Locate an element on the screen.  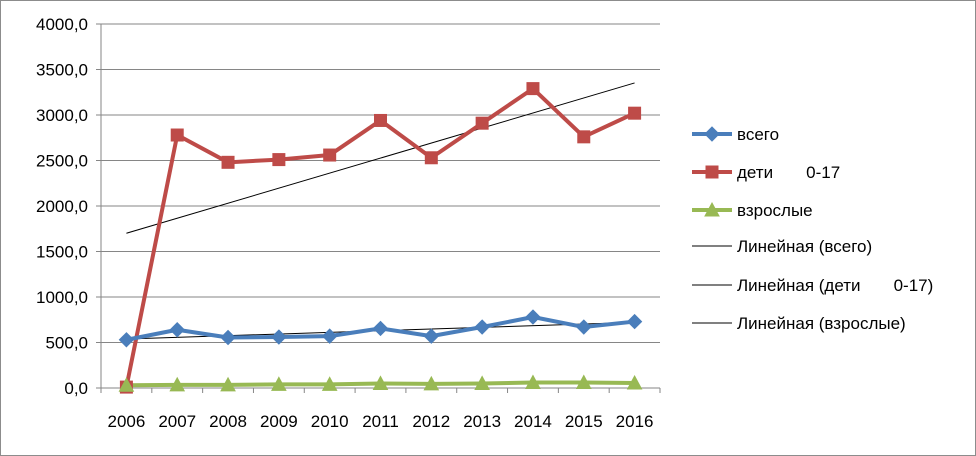
legend-label: дети 0-17 is located at coordinates (788, 172).